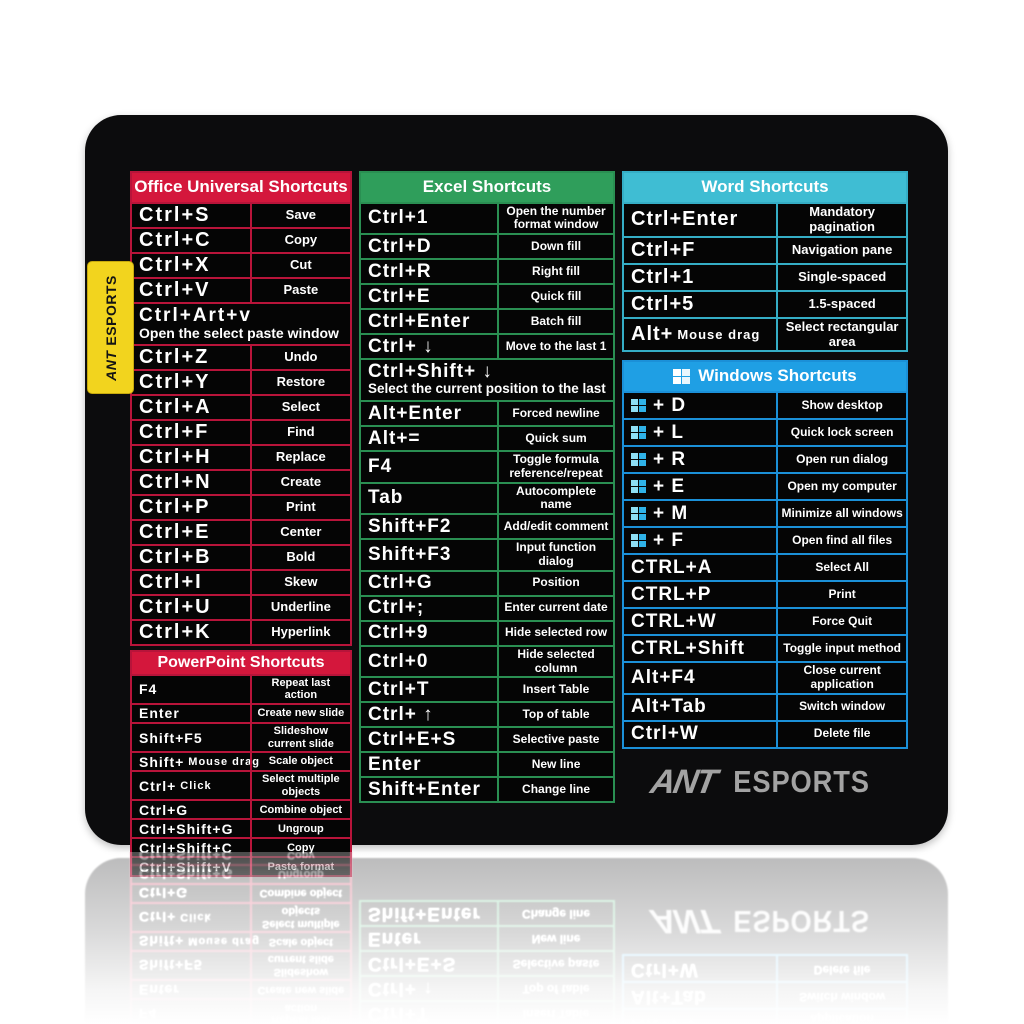 This screenshot has width=1024, height=1024. What do you see at coordinates (399, 689) in the screenshot?
I see `shortcut-key: Ctrl+T` at bounding box center [399, 689].